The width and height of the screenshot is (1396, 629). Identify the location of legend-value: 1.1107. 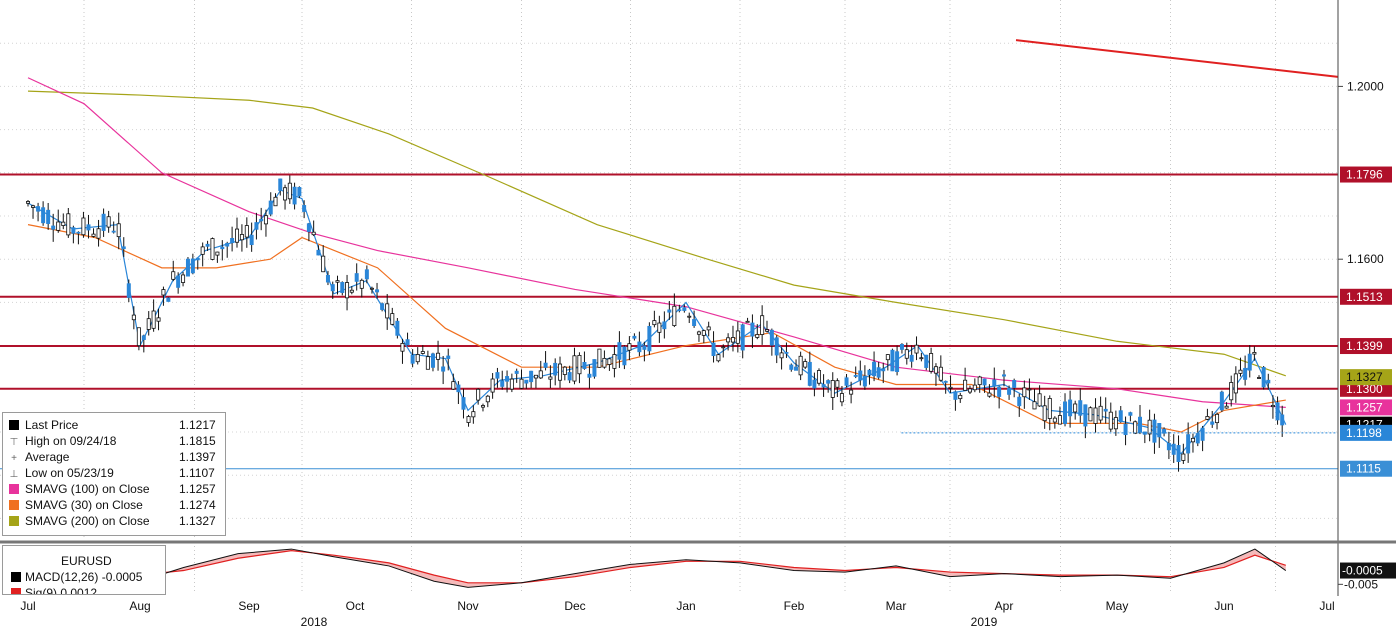
(197, 473).